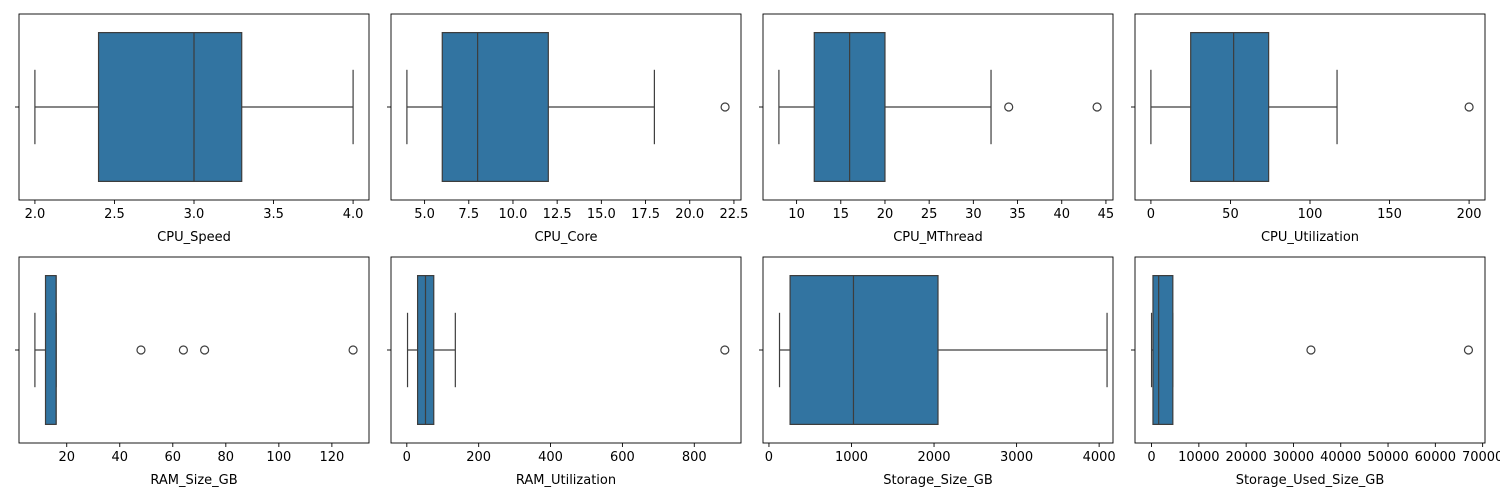 The width and height of the screenshot is (1500, 500). I want to click on x-tick-label: 30000, so click(1293, 457).